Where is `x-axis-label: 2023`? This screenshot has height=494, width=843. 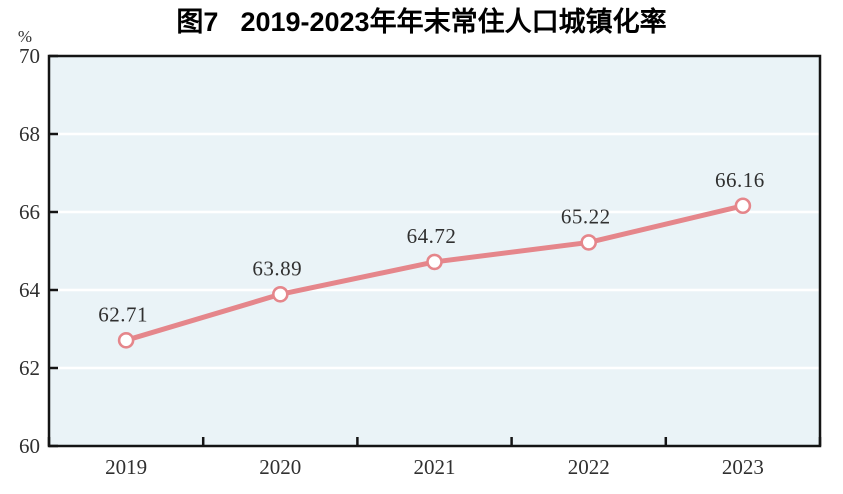 x-axis-label: 2023 is located at coordinates (743, 467).